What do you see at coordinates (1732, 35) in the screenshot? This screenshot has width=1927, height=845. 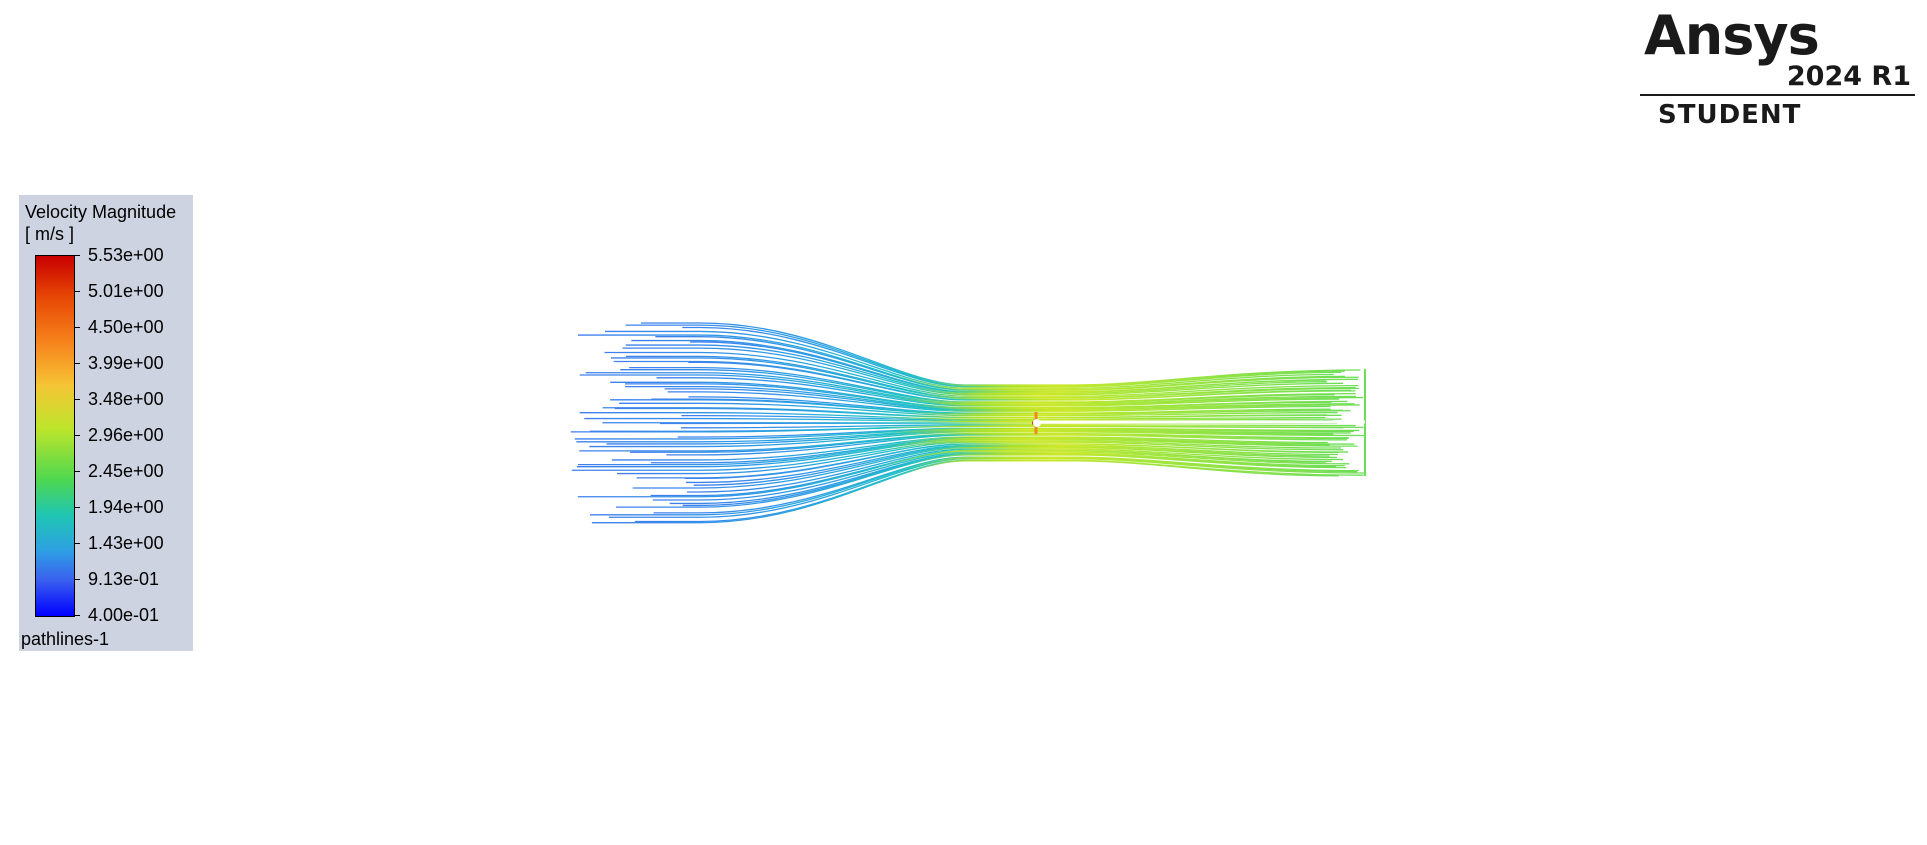 I see `logo-brand: Ansys` at bounding box center [1732, 35].